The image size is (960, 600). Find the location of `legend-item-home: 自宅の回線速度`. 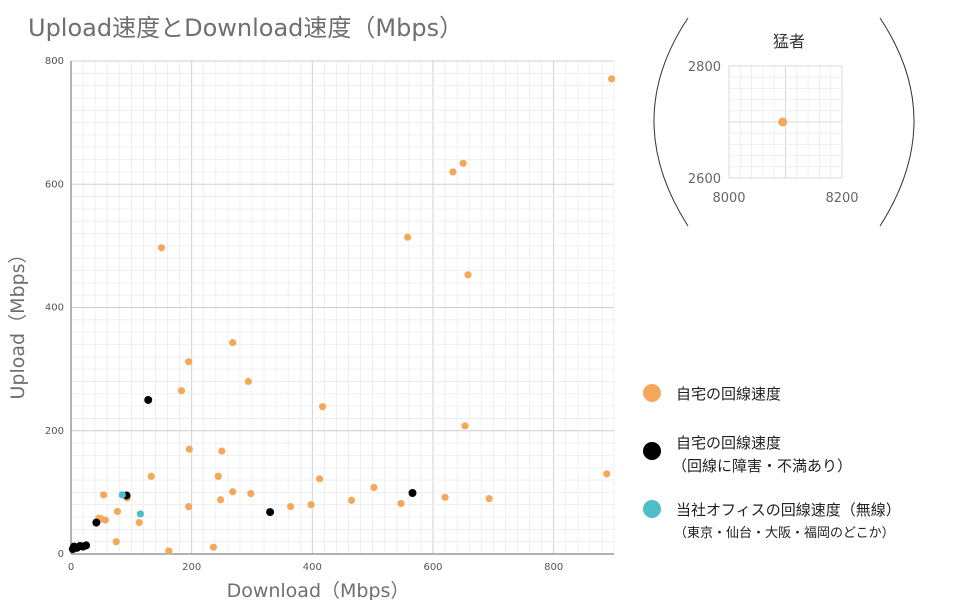

legend-item-home: 自宅の回線速度 is located at coordinates (712, 393).